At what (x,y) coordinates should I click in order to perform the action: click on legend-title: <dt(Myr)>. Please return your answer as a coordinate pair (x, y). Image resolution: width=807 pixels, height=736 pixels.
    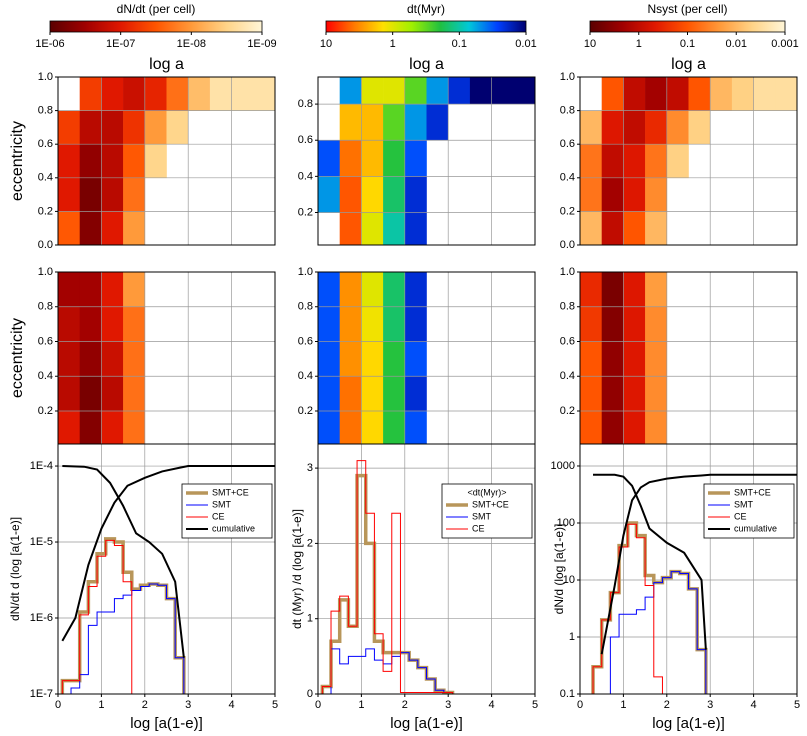
    Looking at the image, I should click on (486, 492).